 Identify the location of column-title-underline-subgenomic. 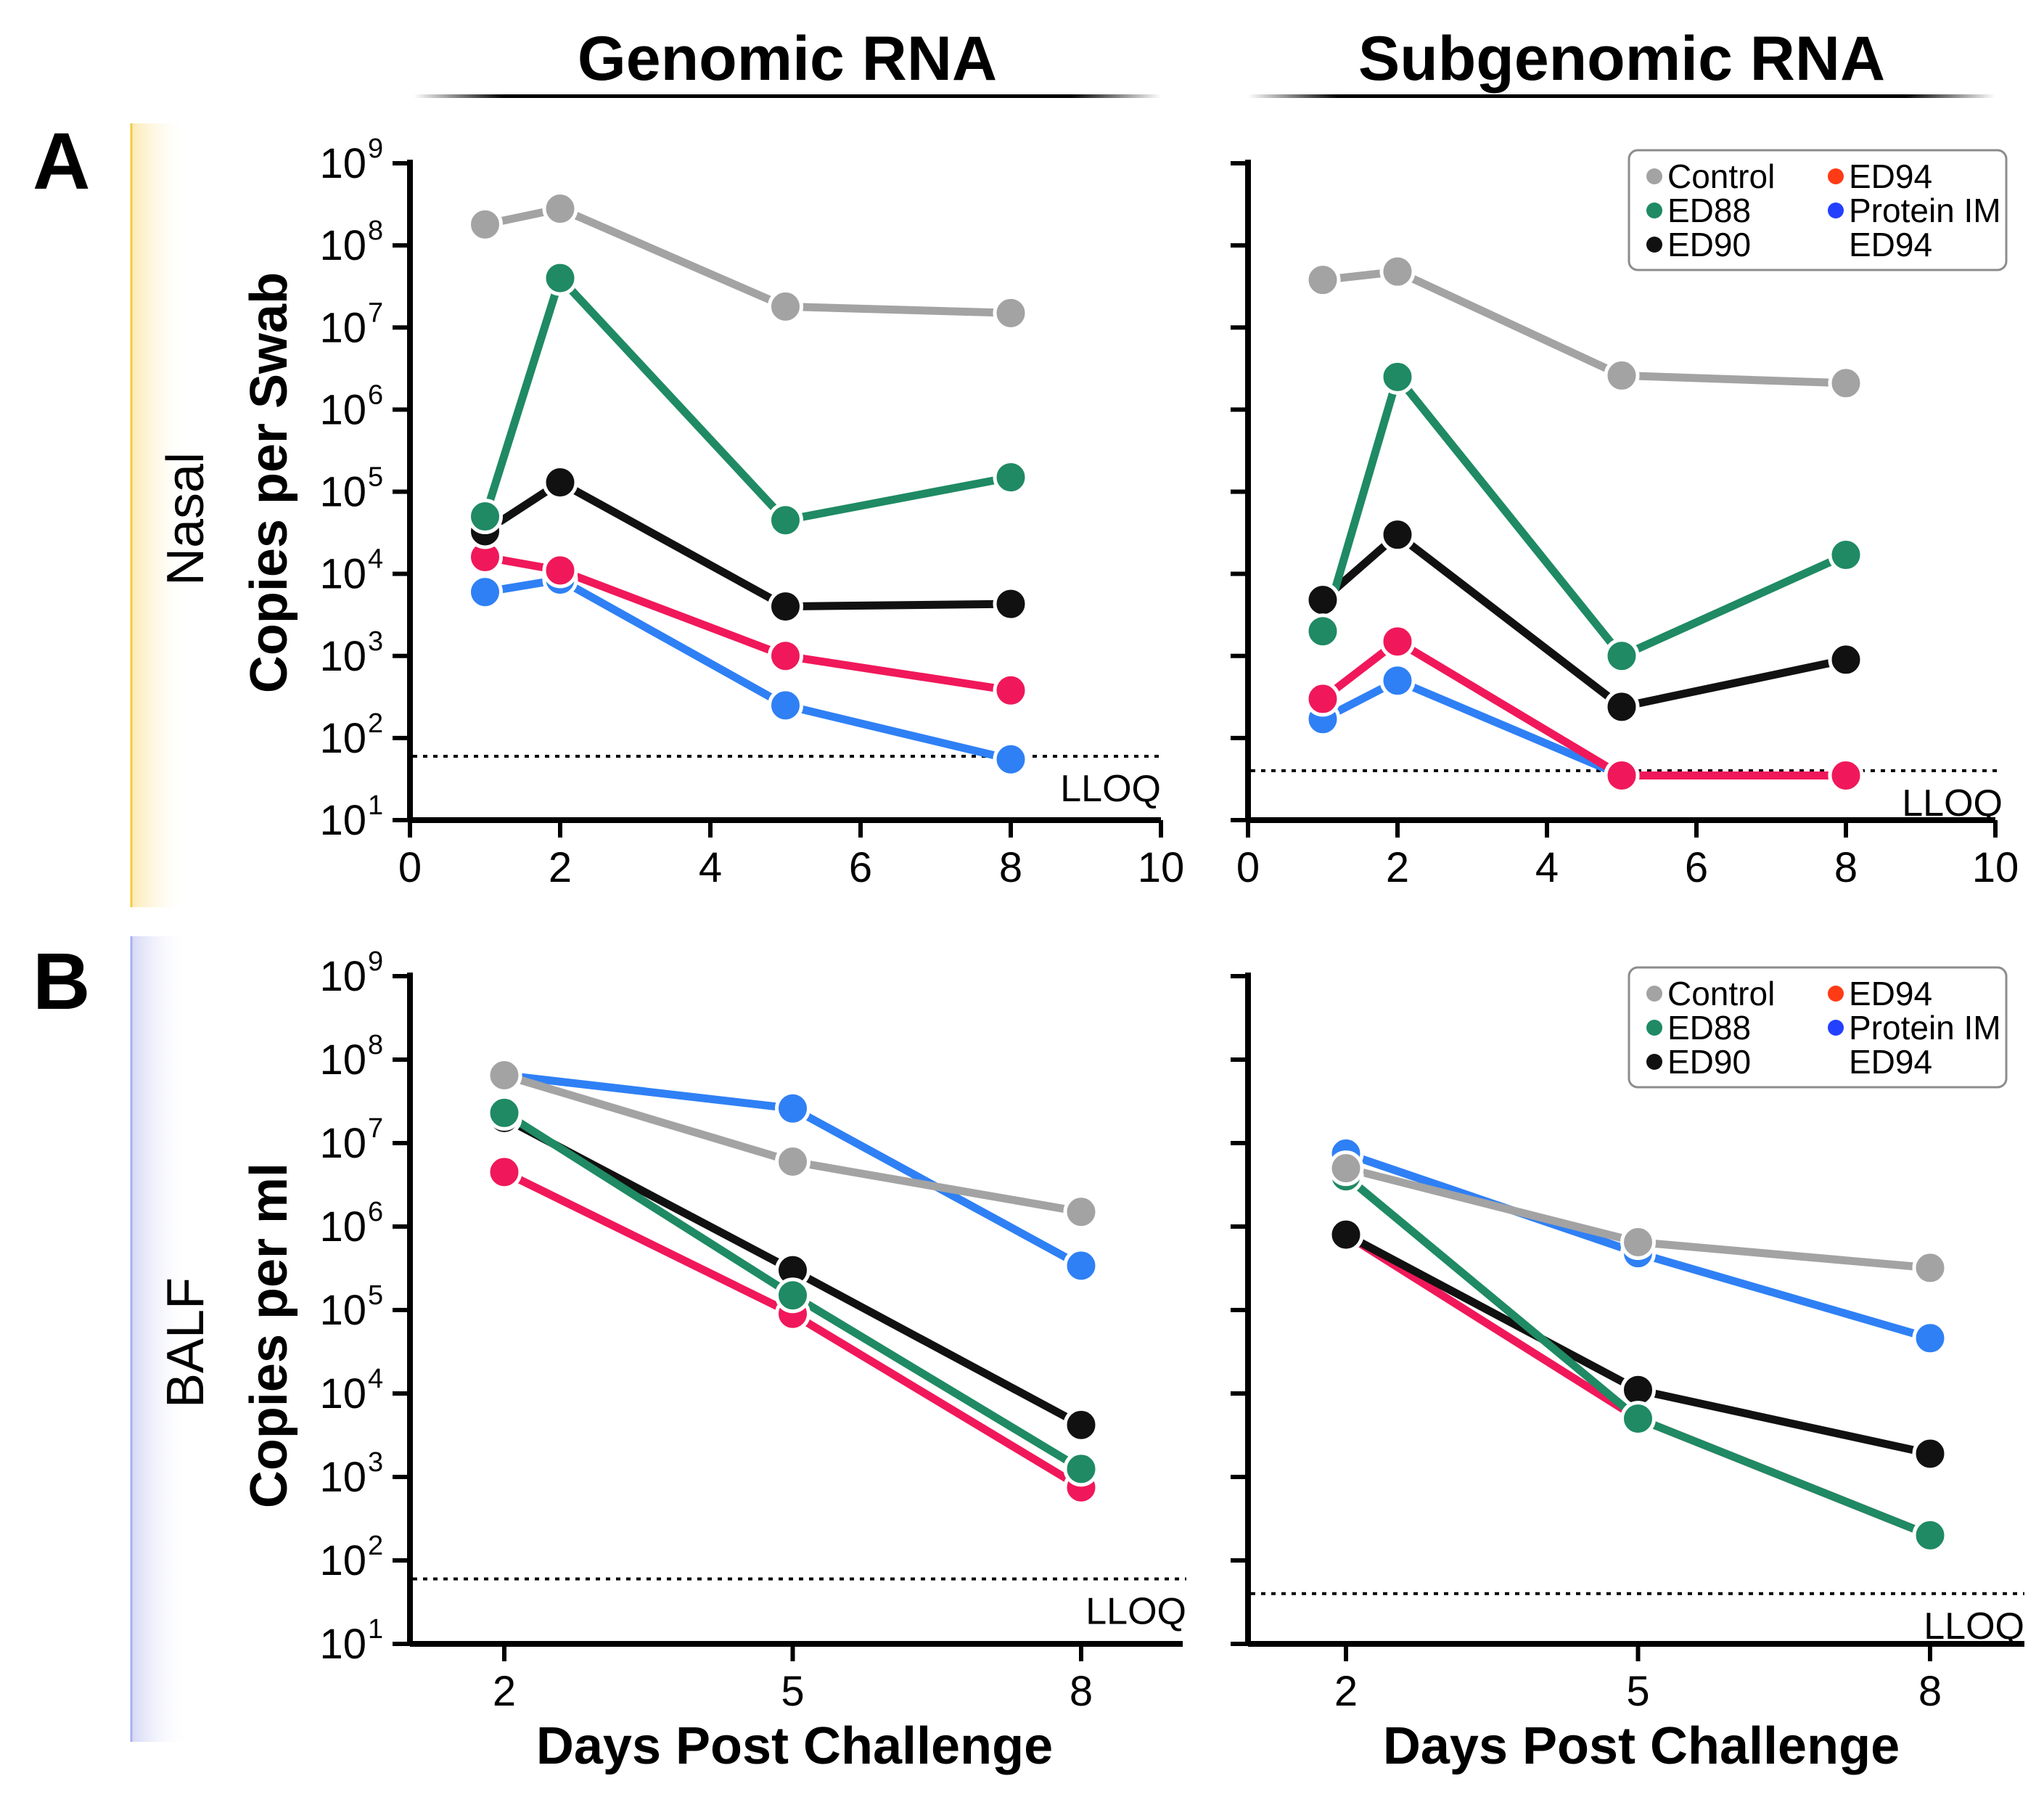
(1621, 96).